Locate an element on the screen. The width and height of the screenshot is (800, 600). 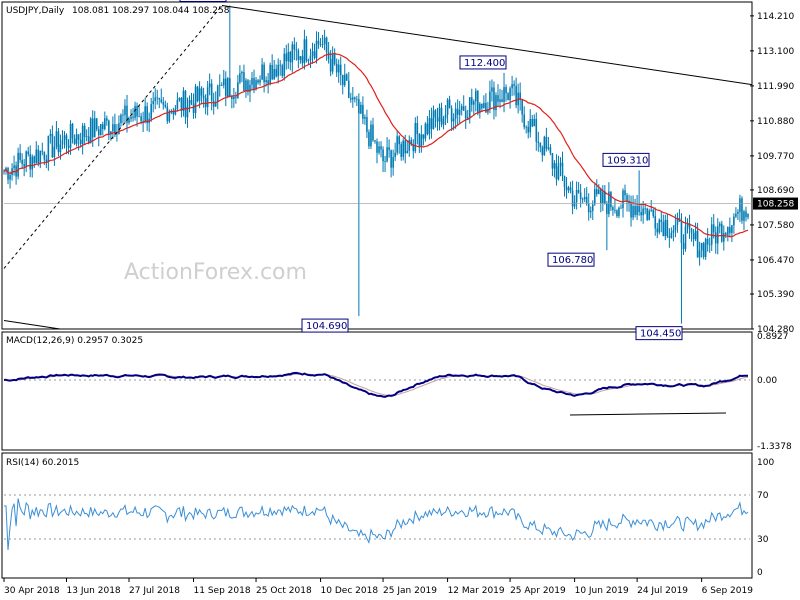
price-annotation-box is located at coordinates (571, 259).